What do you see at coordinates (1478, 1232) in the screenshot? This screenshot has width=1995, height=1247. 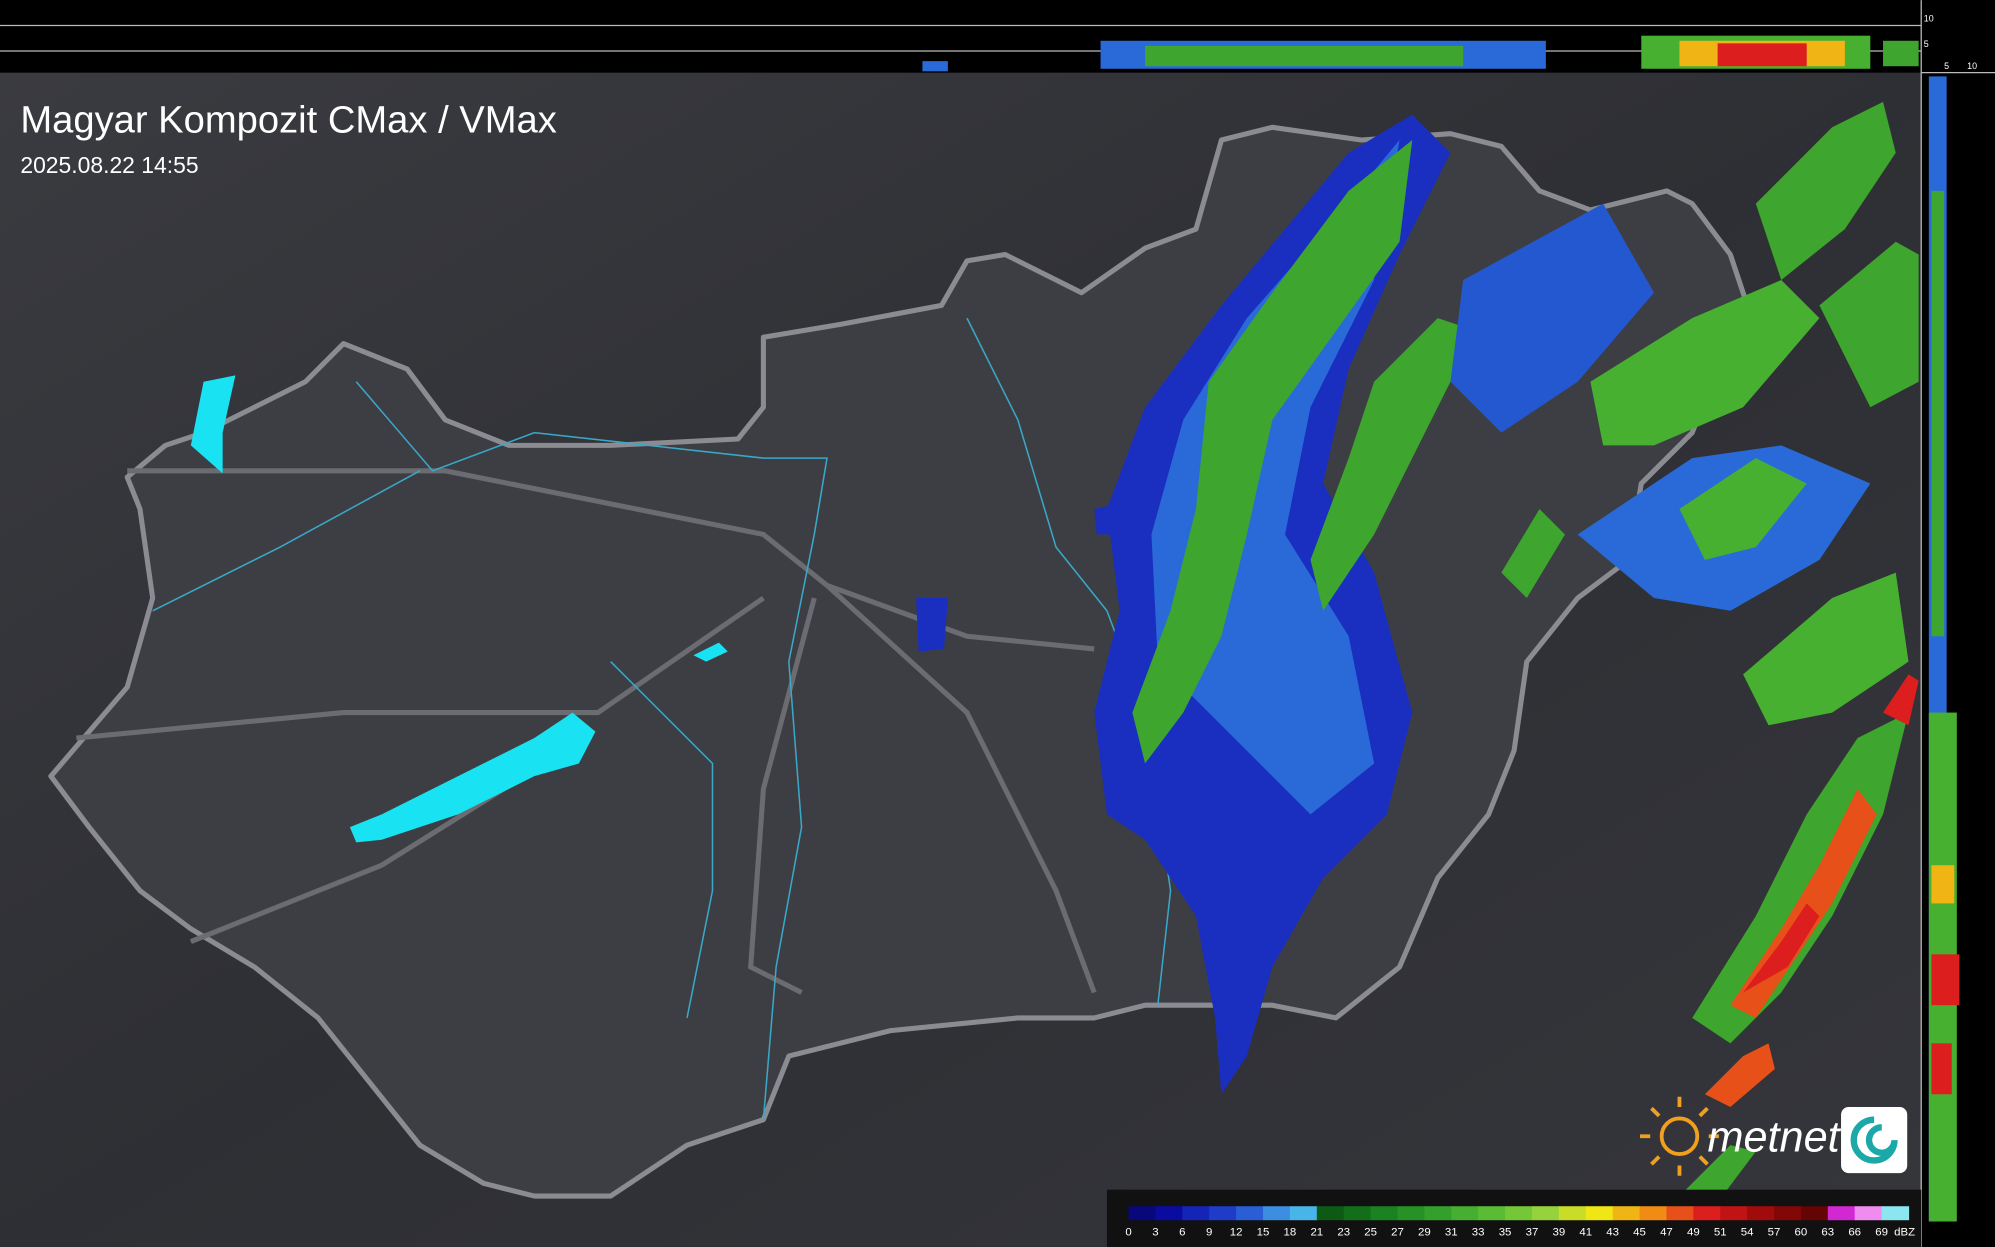 I see `legend-label: 33` at bounding box center [1478, 1232].